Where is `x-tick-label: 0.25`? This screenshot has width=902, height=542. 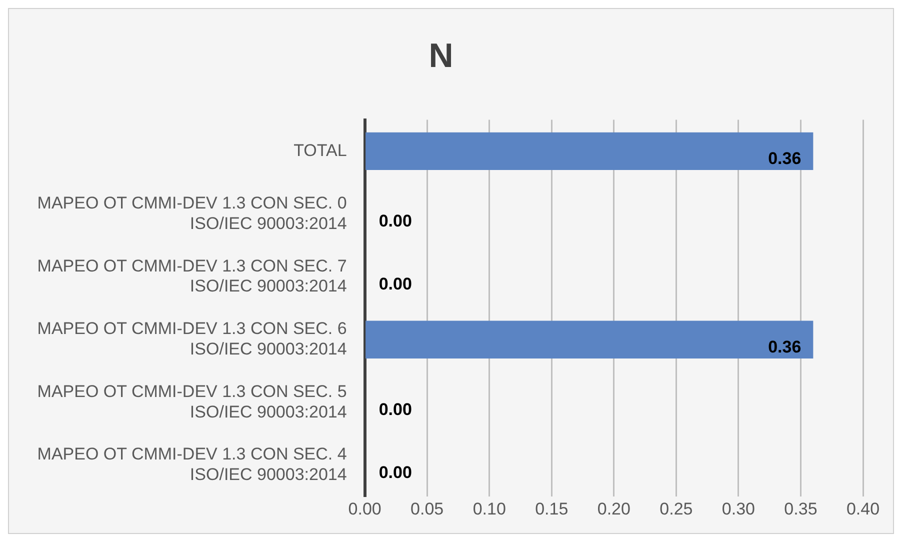 x-tick-label: 0.25 is located at coordinates (676, 508).